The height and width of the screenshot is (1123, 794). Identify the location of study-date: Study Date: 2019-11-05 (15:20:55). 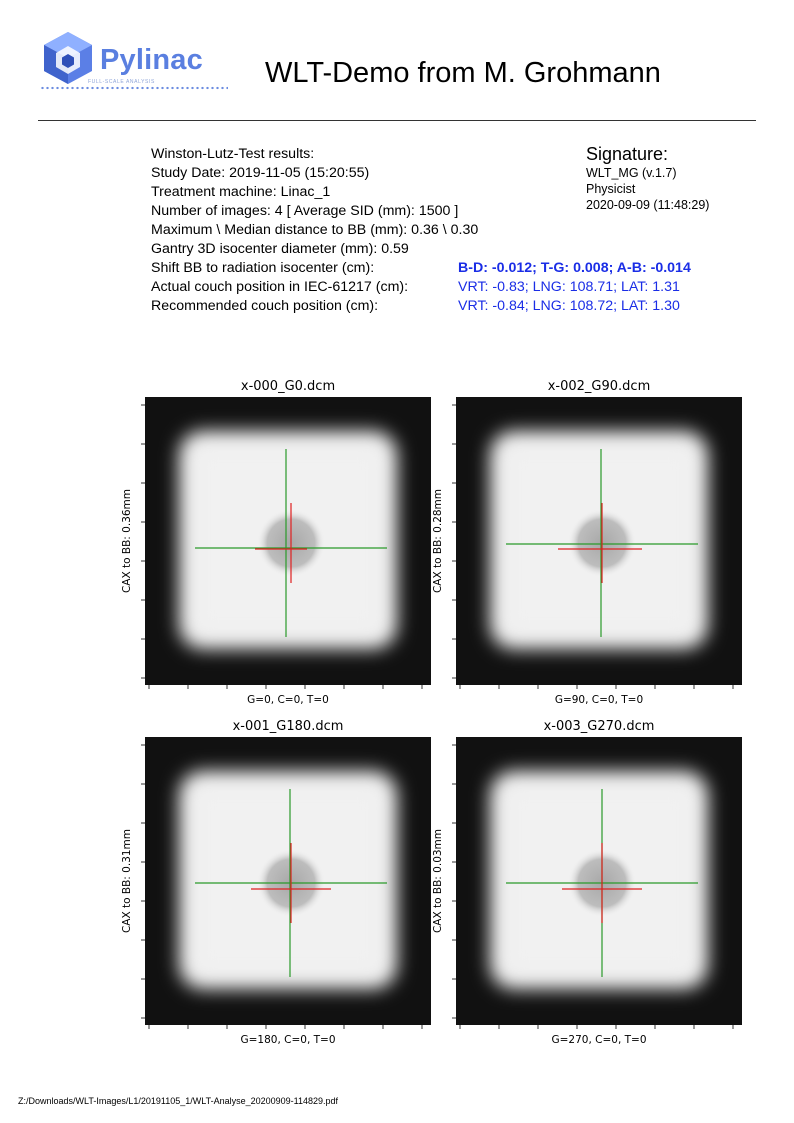
(260, 173).